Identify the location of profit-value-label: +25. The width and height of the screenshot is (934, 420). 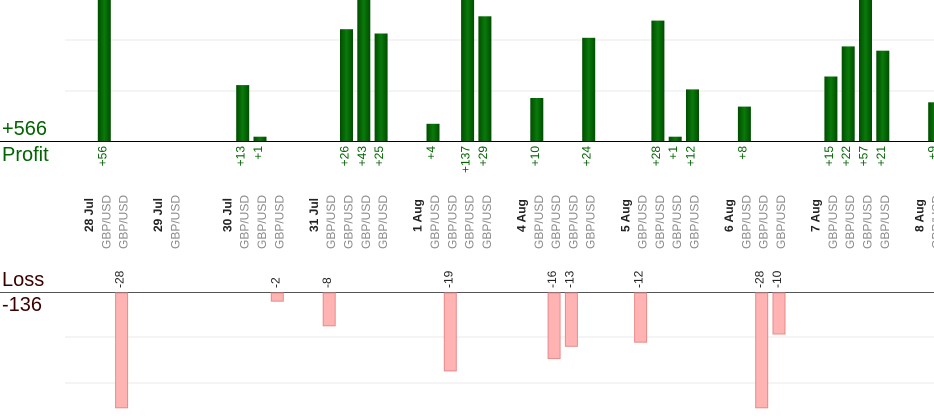
(379, 156).